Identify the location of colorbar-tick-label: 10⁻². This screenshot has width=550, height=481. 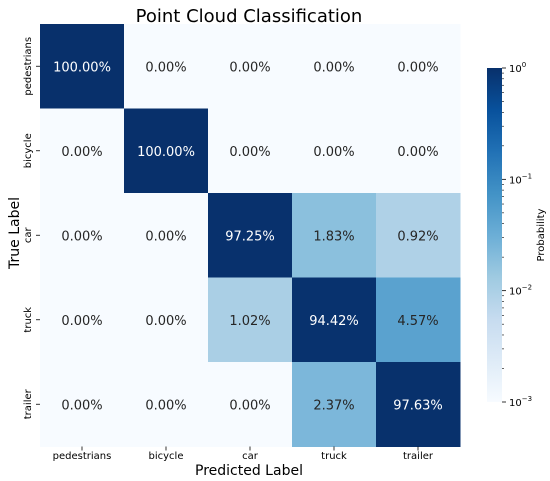
(520, 291).